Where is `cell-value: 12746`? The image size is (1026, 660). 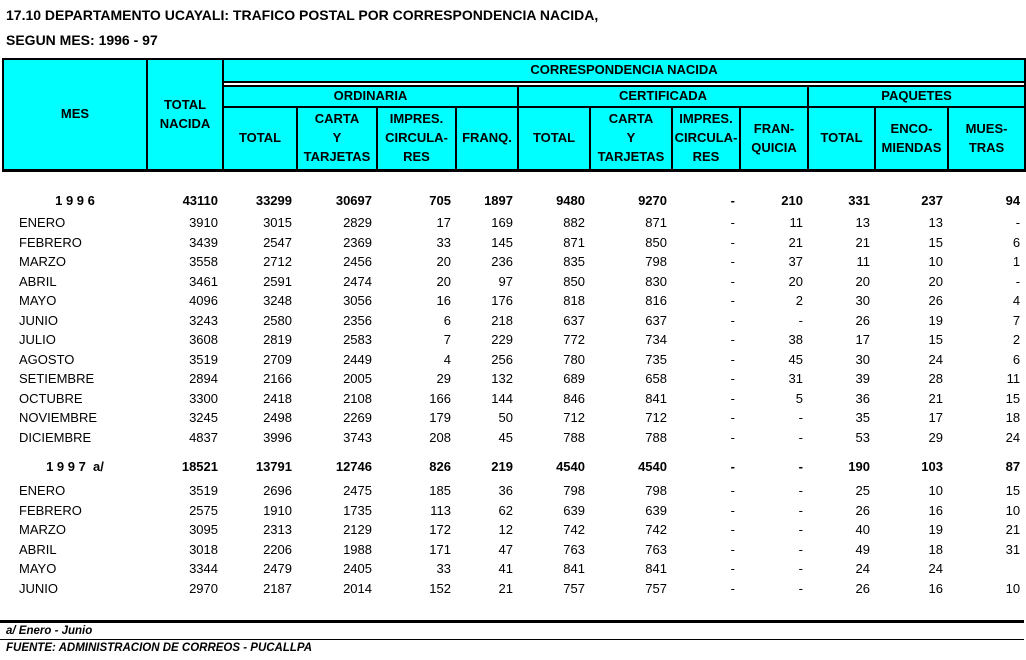 cell-value: 12746 is located at coordinates (337, 463).